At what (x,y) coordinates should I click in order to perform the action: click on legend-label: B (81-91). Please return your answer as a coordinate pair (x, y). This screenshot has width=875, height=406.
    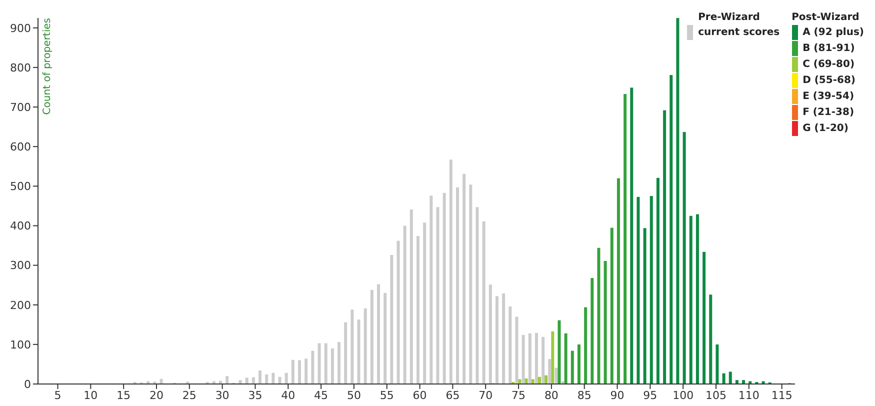
    Looking at the image, I should click on (829, 49).